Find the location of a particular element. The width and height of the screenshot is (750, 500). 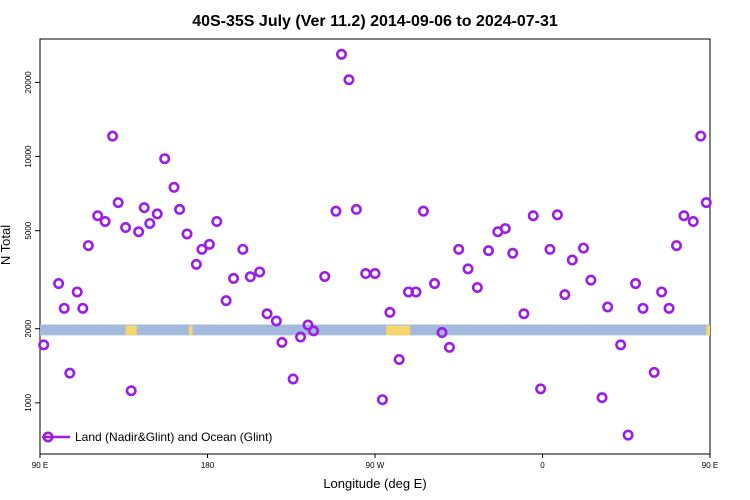

x-tick-label: 90 W is located at coordinates (375, 465).